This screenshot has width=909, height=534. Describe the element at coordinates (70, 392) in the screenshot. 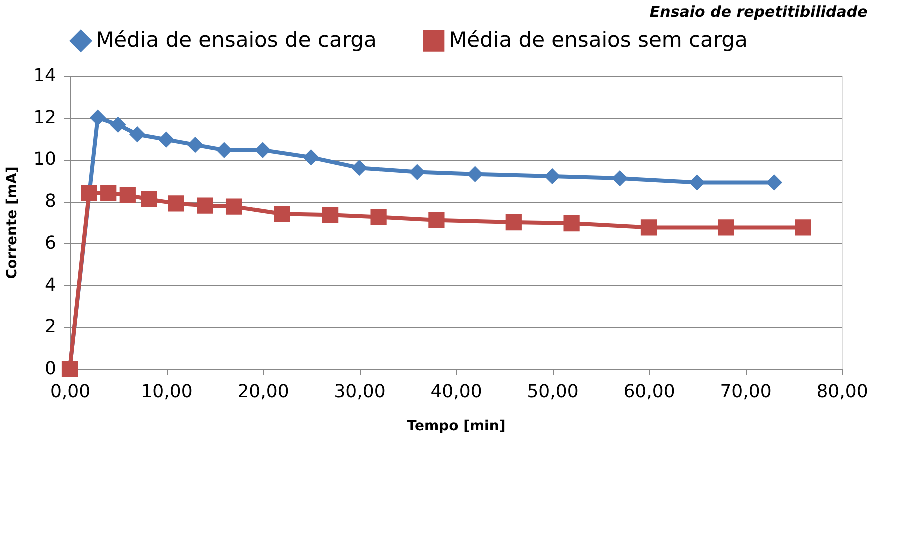

I see `x-tick-label: 0,00` at that location.